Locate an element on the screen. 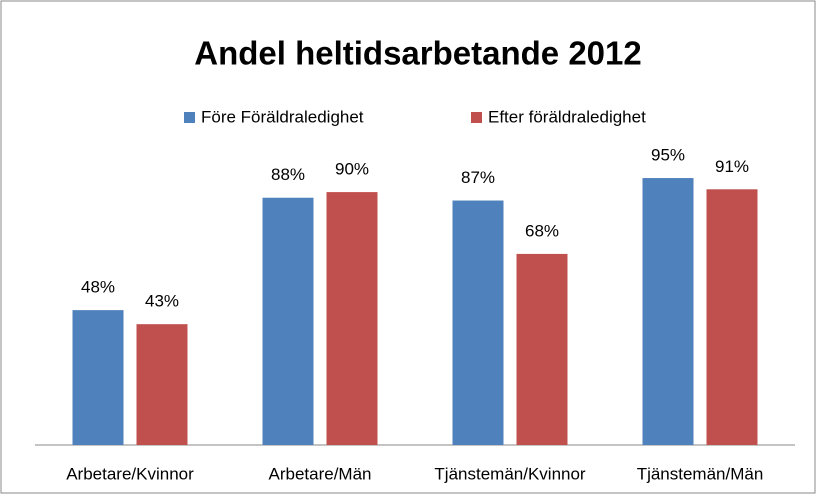 This screenshot has width=817, height=495. data-label: 48% is located at coordinates (98, 287).